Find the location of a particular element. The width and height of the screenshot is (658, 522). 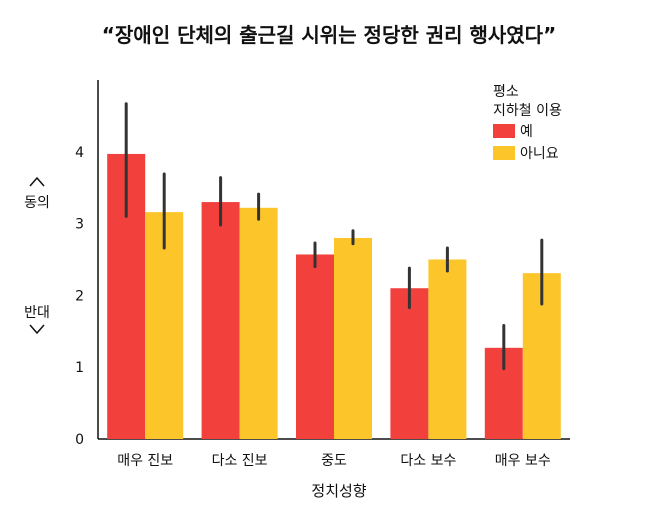

category-labels: 매우 진보 다소 진보 중도 다소 보수 매우 보수 is located at coordinates (334, 461).